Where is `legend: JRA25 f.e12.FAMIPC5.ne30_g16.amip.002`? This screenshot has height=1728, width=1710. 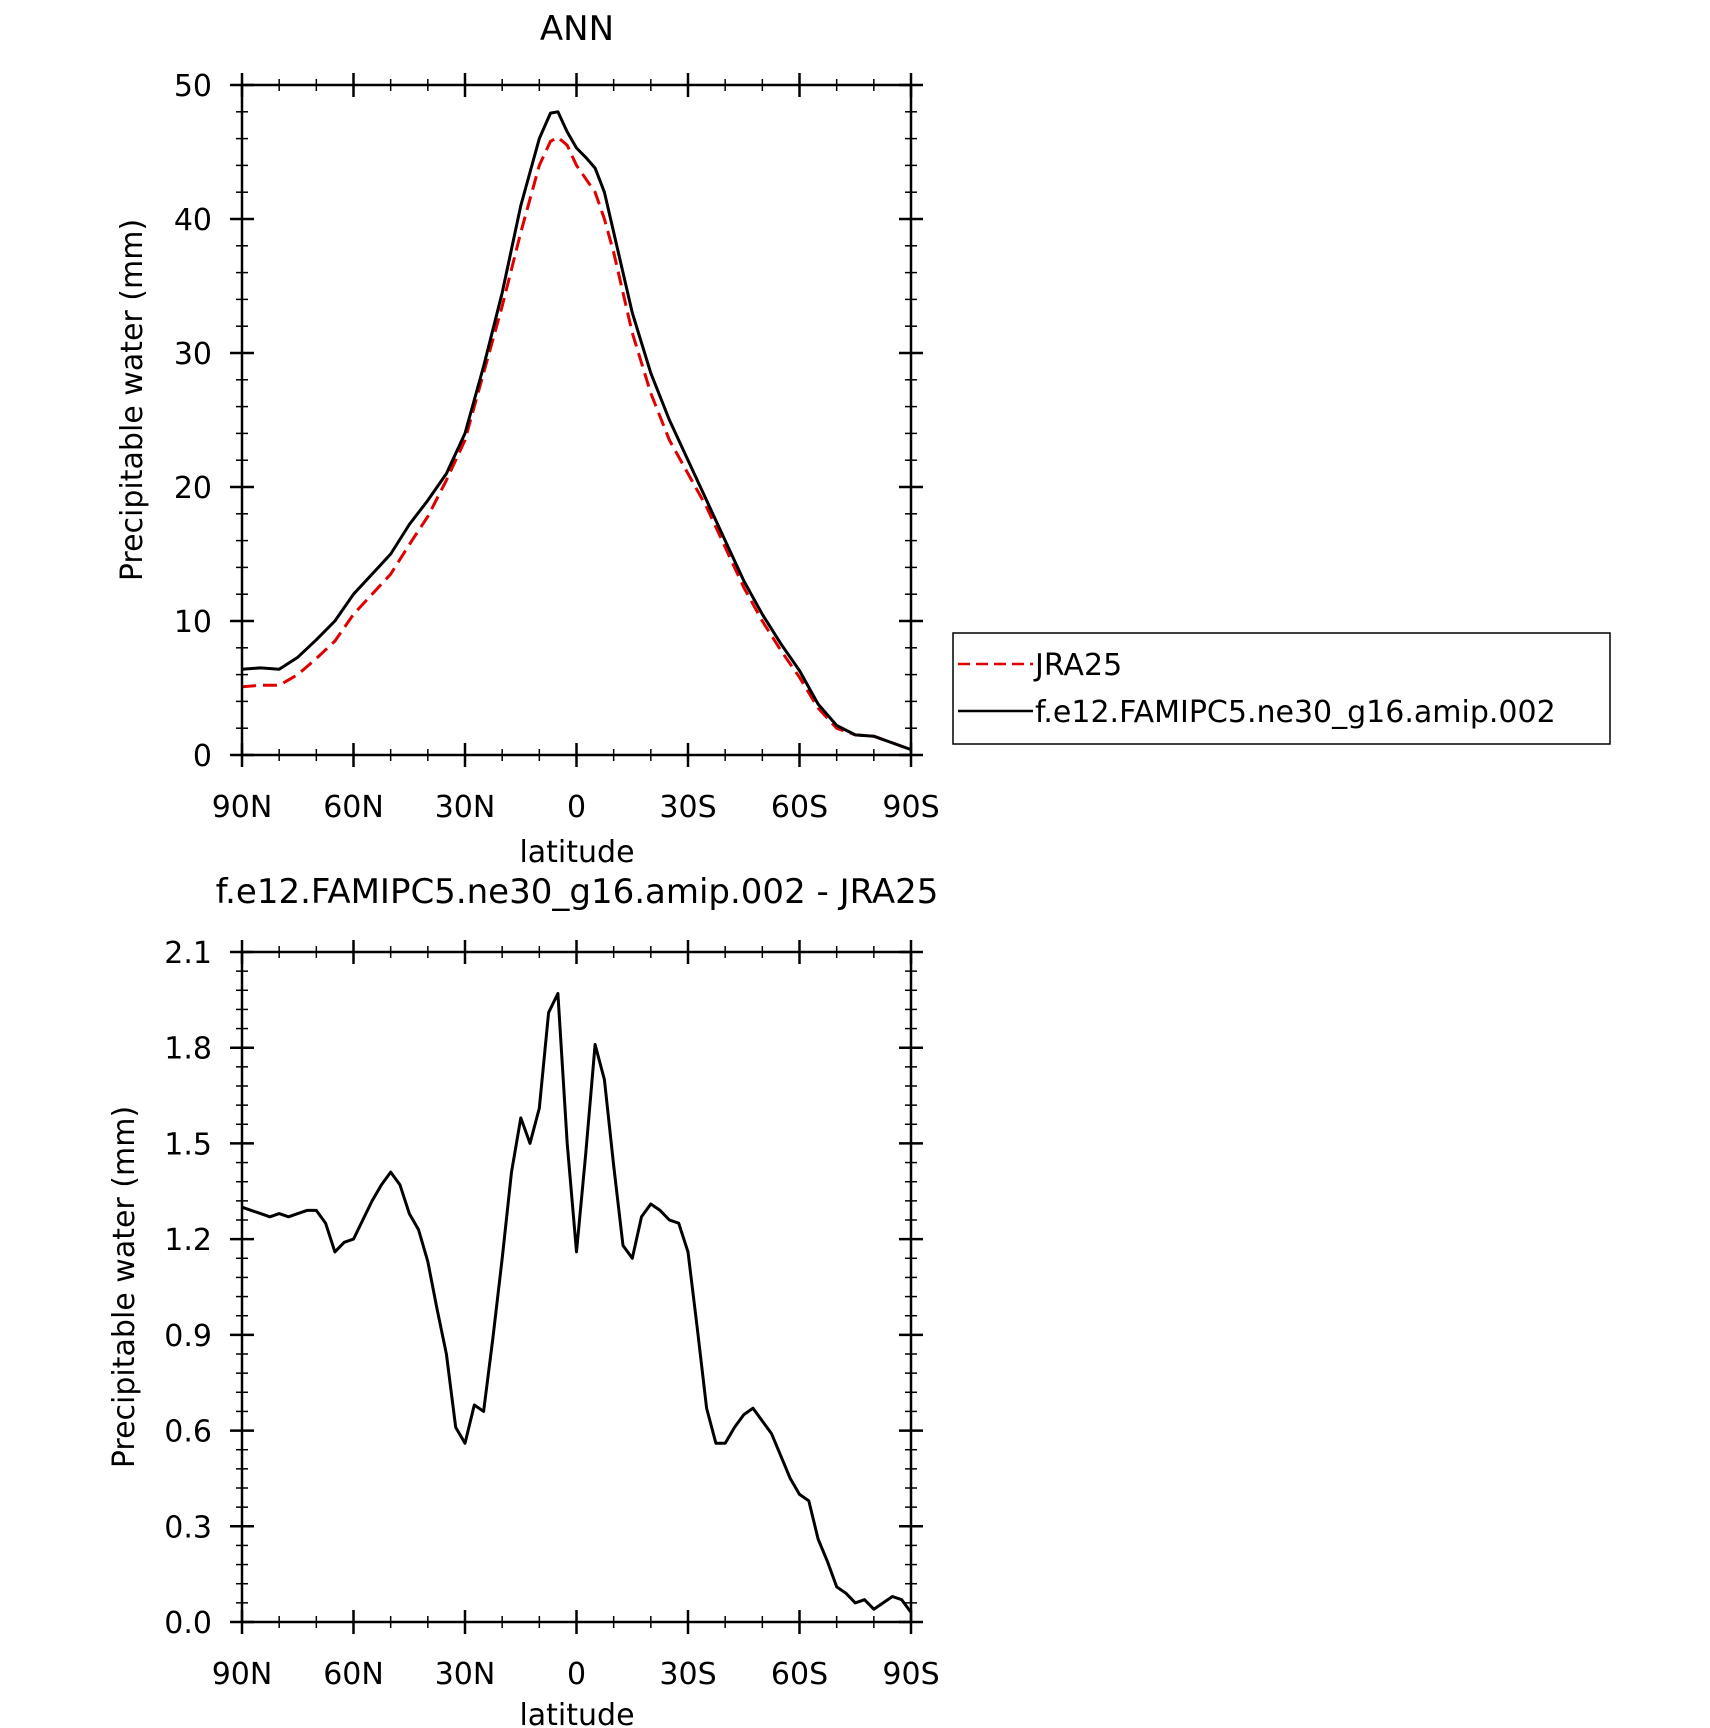
legend: JRA25 f.e12.FAMIPC5.ne30_g16.amip.002 is located at coordinates (1281, 688).